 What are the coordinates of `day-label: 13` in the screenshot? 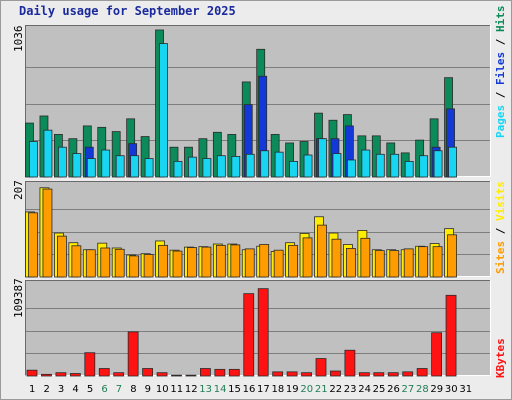 It's located at (205, 389).